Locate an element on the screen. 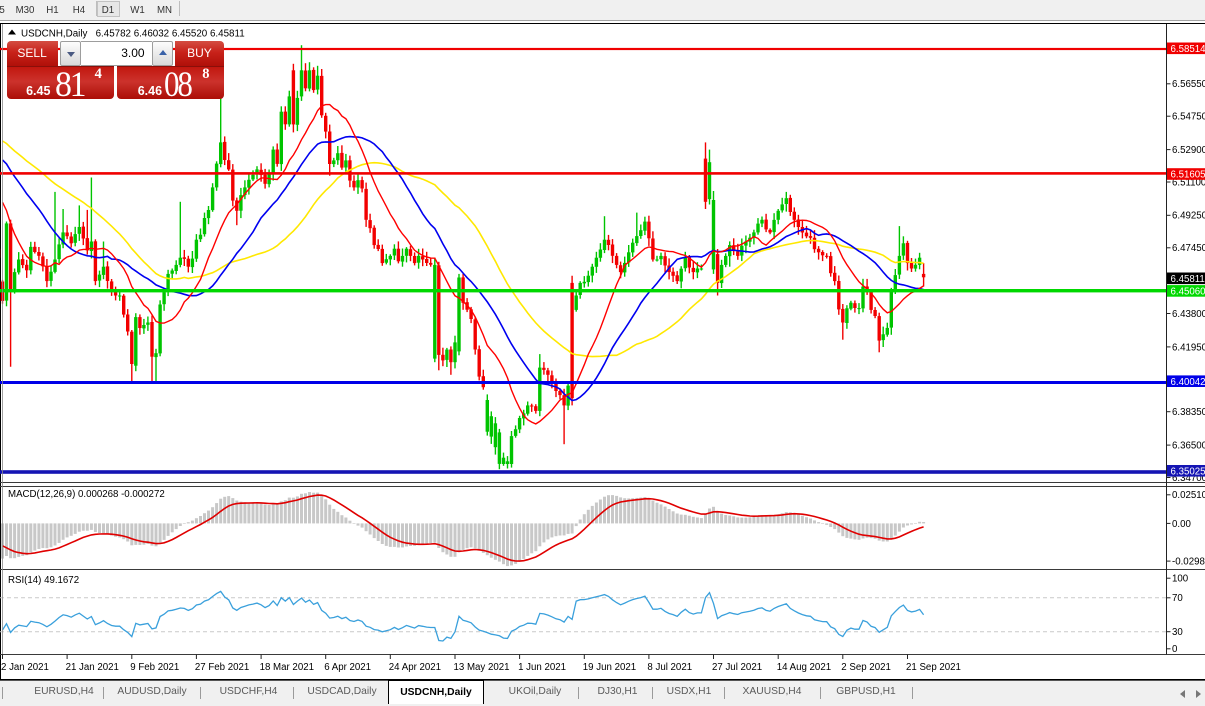 The height and width of the screenshot is (706, 1205). svg-text:MACD(12,26,9) 0.000268 -0.0002: MACD(12,26,9) 0.000268 -0.000272 is located at coordinates (86, 494).